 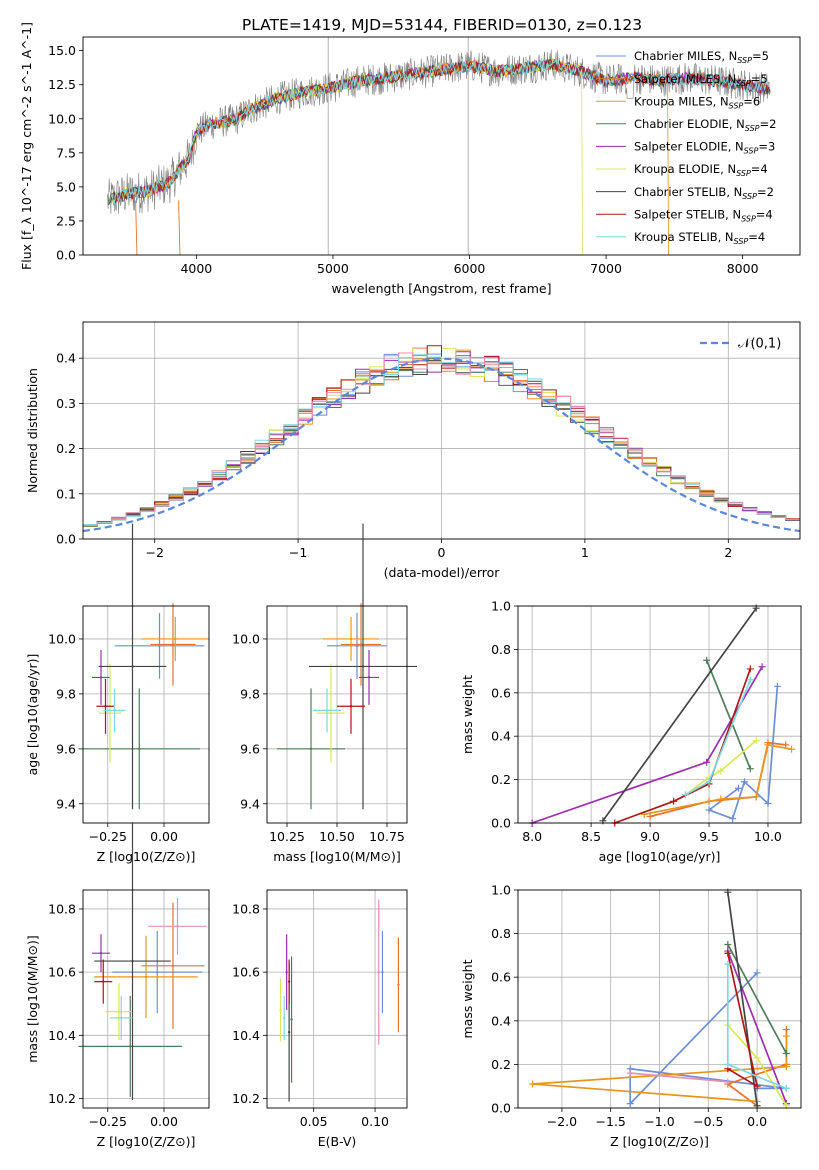 What do you see at coordinates (66, 803) in the screenshot?
I see `y-tick-label: 9.4` at bounding box center [66, 803].